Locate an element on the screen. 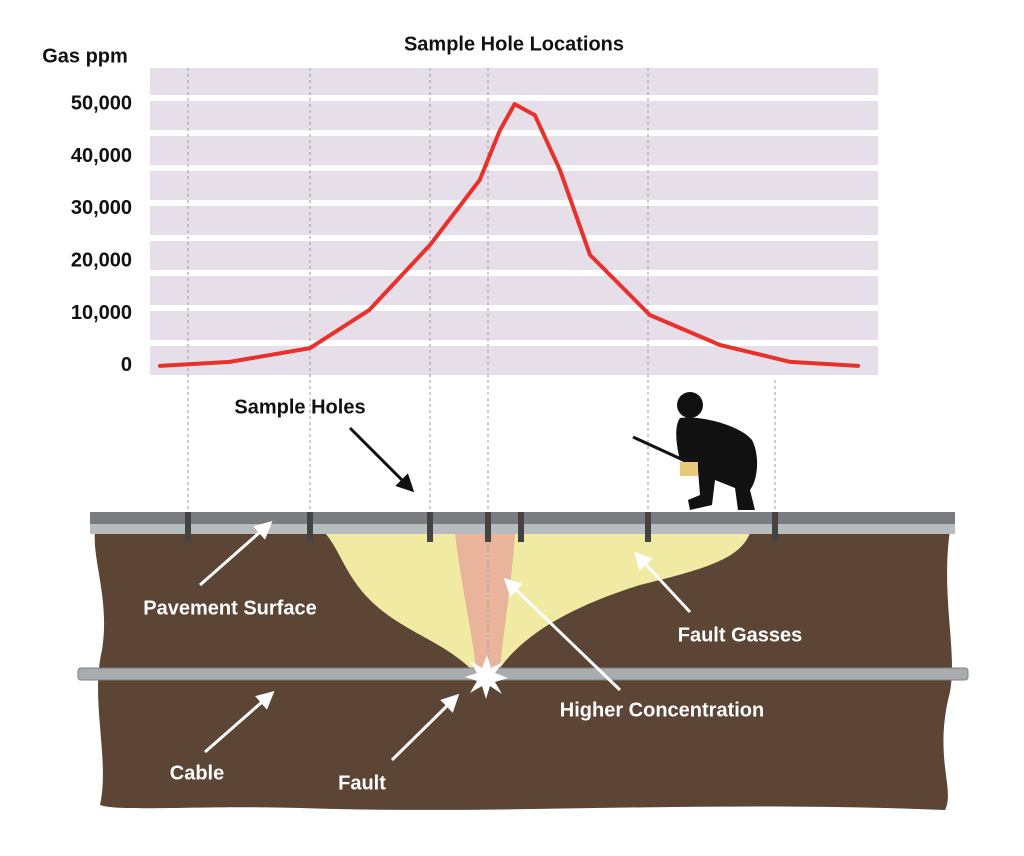 This screenshot has height=856, width=1024. label: Cable is located at coordinates (197, 773).